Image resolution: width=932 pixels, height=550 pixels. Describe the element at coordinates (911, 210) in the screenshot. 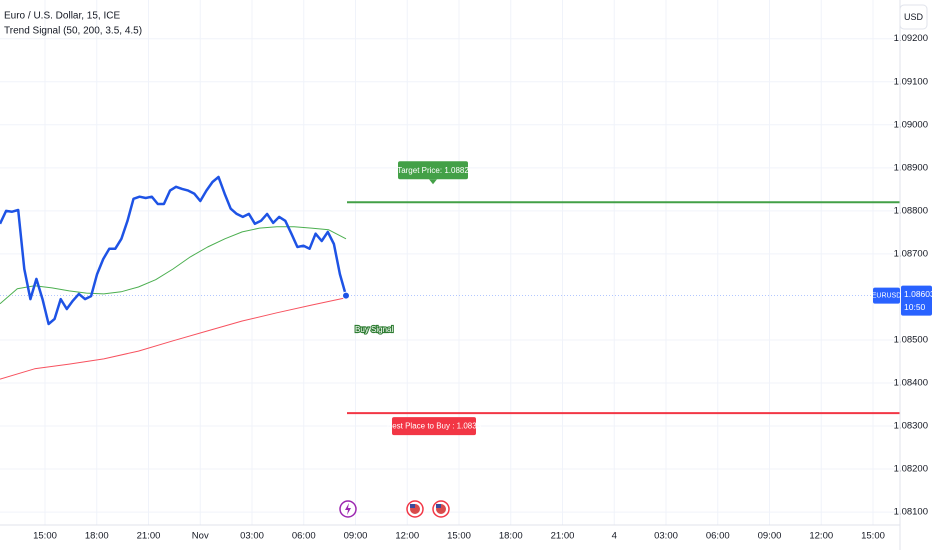

I see `y-tick-label: 1.08800` at that location.